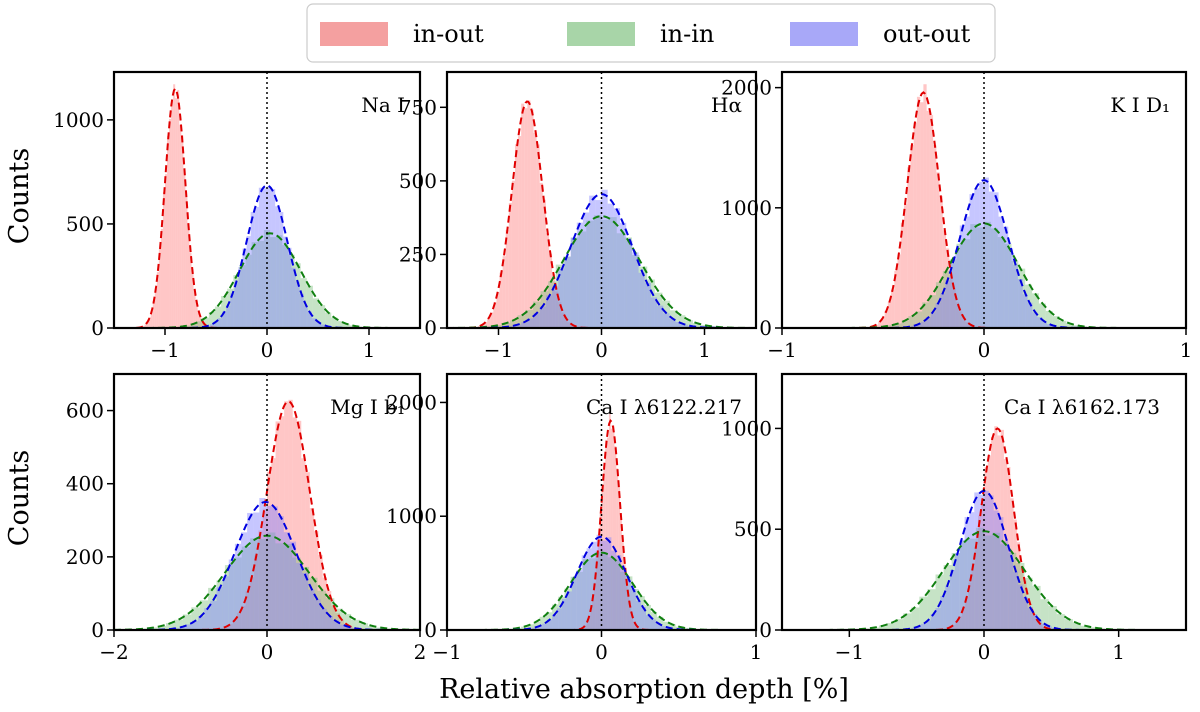 The height and width of the screenshot is (712, 1200). Describe the element at coordinates (687, 34) in the screenshot. I see `legend-label-in-in: in-in` at that location.